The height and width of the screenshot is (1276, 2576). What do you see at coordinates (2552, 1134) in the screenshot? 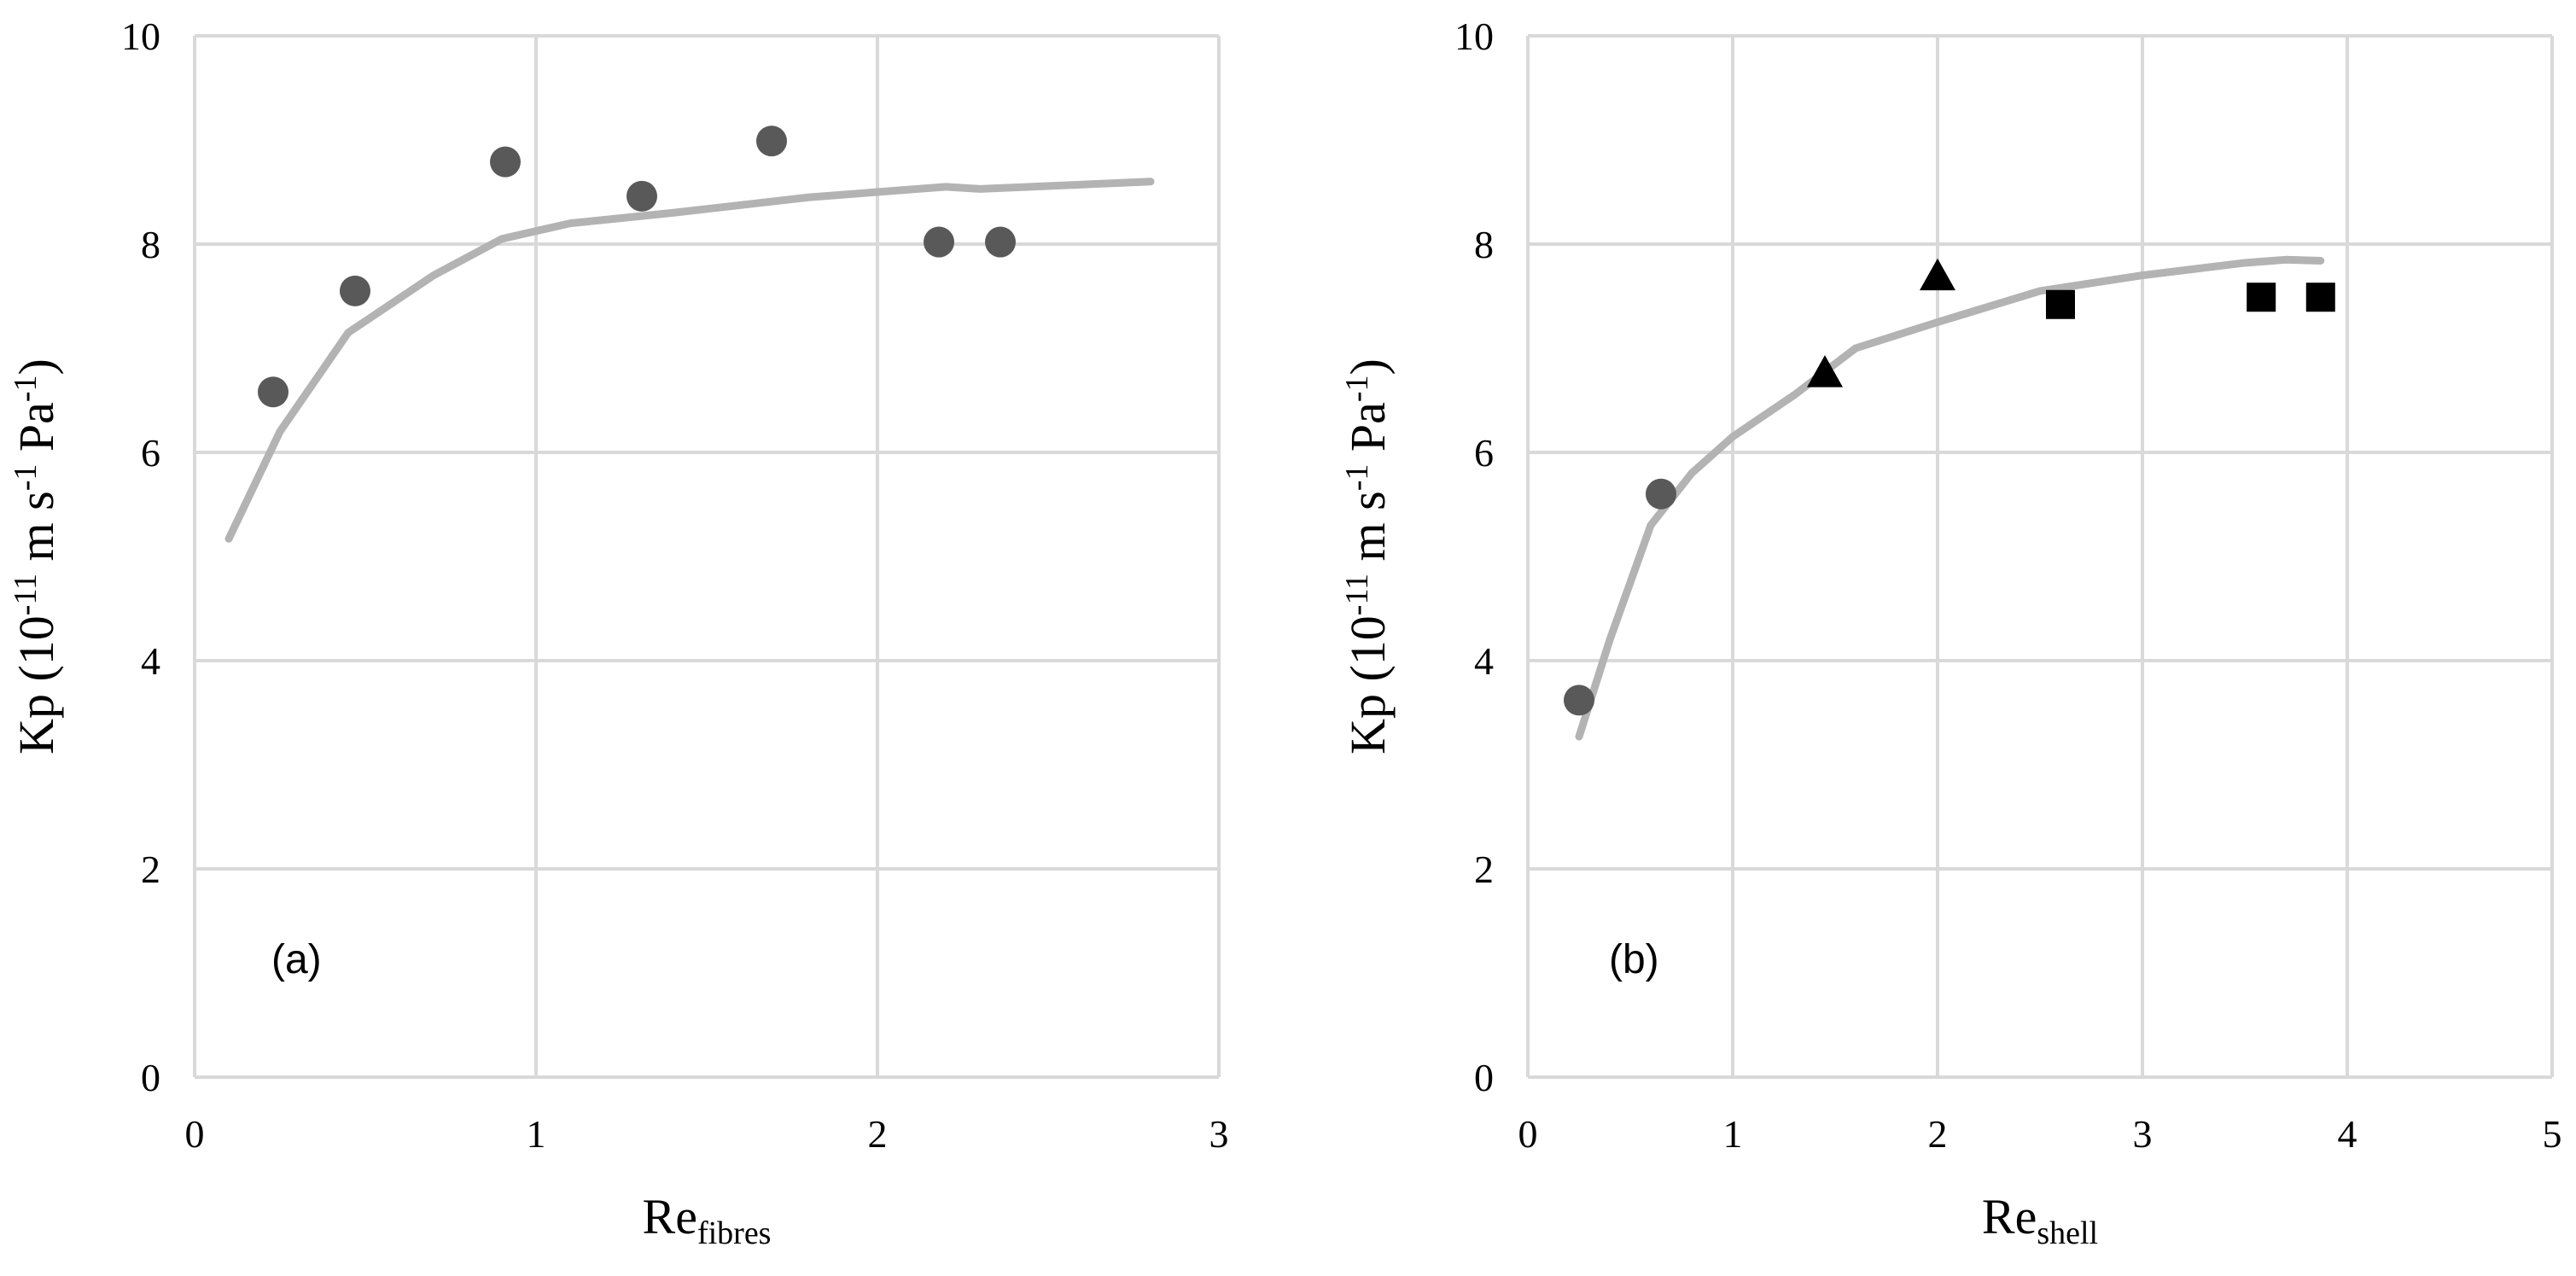
I see `x-tick-label: 5` at bounding box center [2552, 1134].